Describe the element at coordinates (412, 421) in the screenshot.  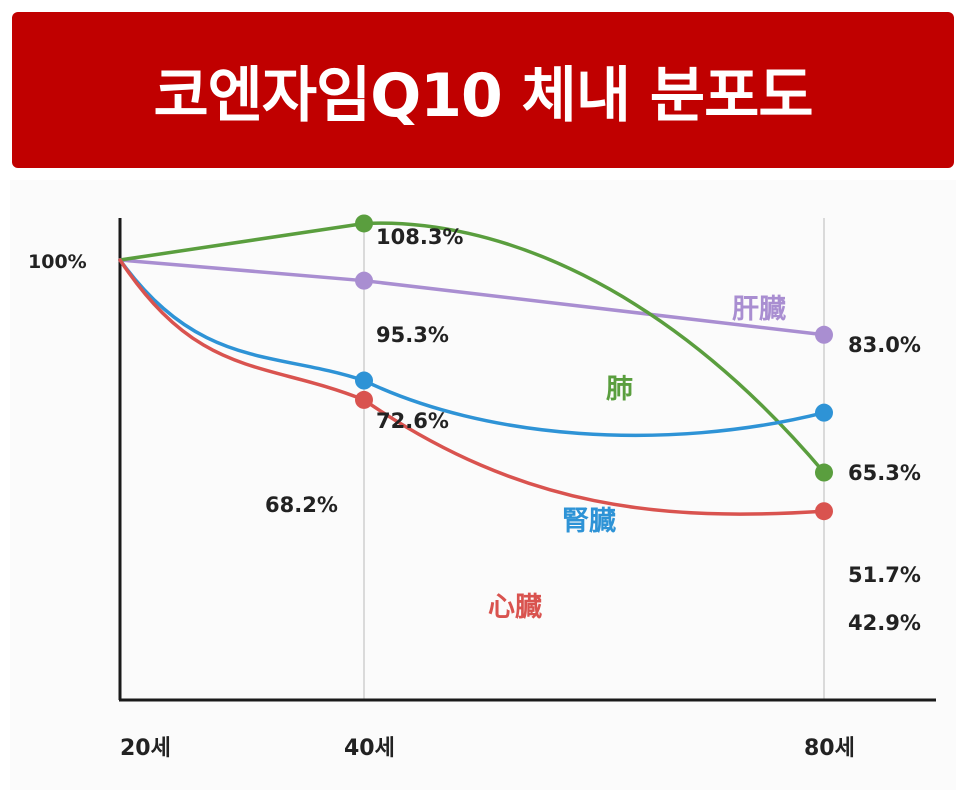
I see `data-label: 72.6%` at that location.